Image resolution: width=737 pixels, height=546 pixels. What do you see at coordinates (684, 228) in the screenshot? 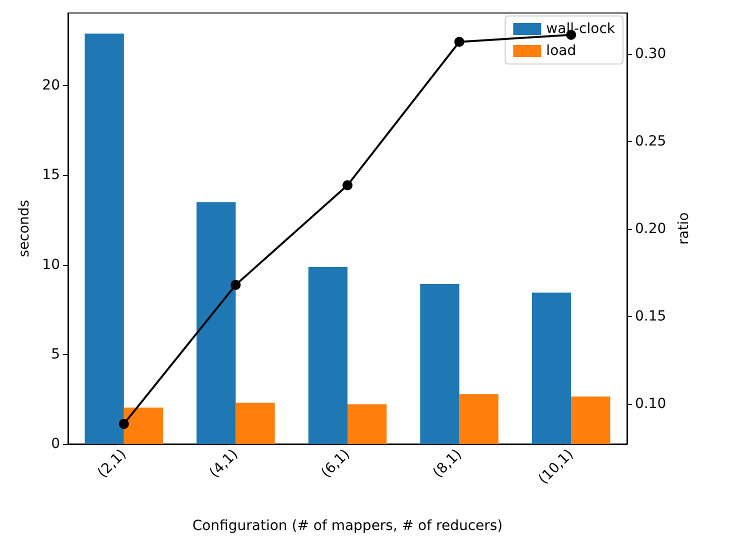
I see `y2-axis-title: ratio` at bounding box center [684, 228].